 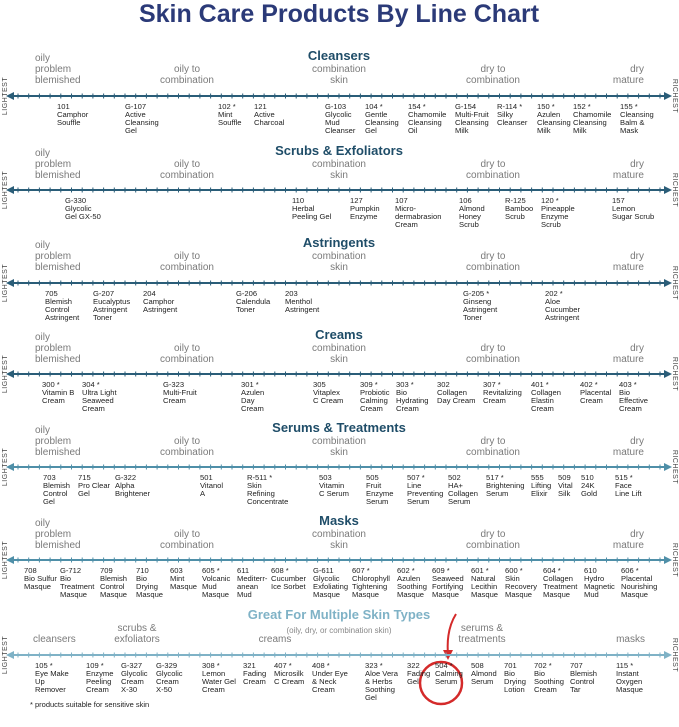 What do you see at coordinates (639, 586) in the screenshot?
I see `product-label: Nourishing` at bounding box center [639, 586].